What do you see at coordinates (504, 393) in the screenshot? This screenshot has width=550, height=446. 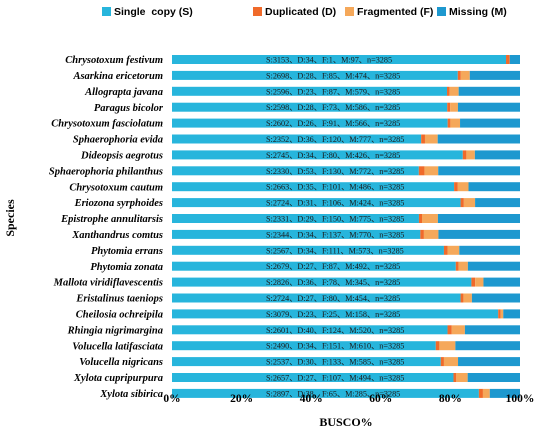 I see `bar-segment-missing-xylota-sibirica` at bounding box center [504, 393].